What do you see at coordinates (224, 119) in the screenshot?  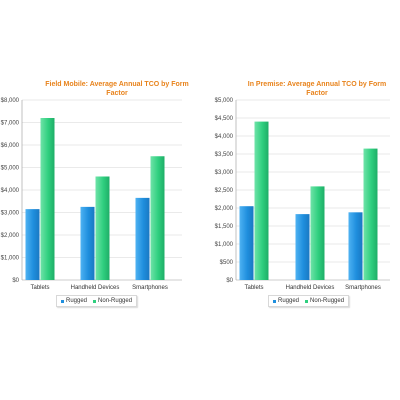 I see `y-tick-label: $4,500` at bounding box center [224, 119].